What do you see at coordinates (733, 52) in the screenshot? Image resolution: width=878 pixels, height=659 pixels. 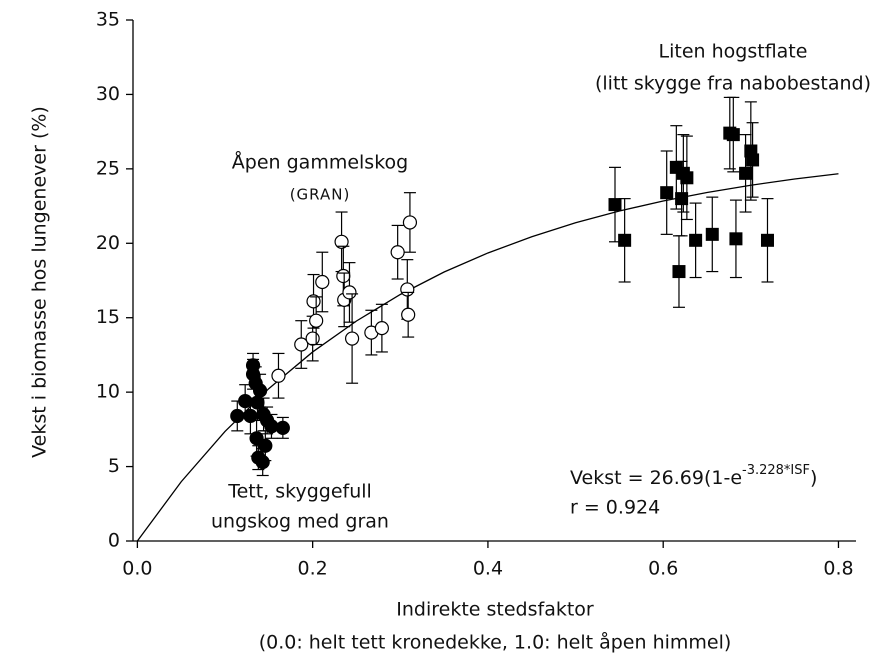 I see `annotation: Liten hogstflate` at bounding box center [733, 52].